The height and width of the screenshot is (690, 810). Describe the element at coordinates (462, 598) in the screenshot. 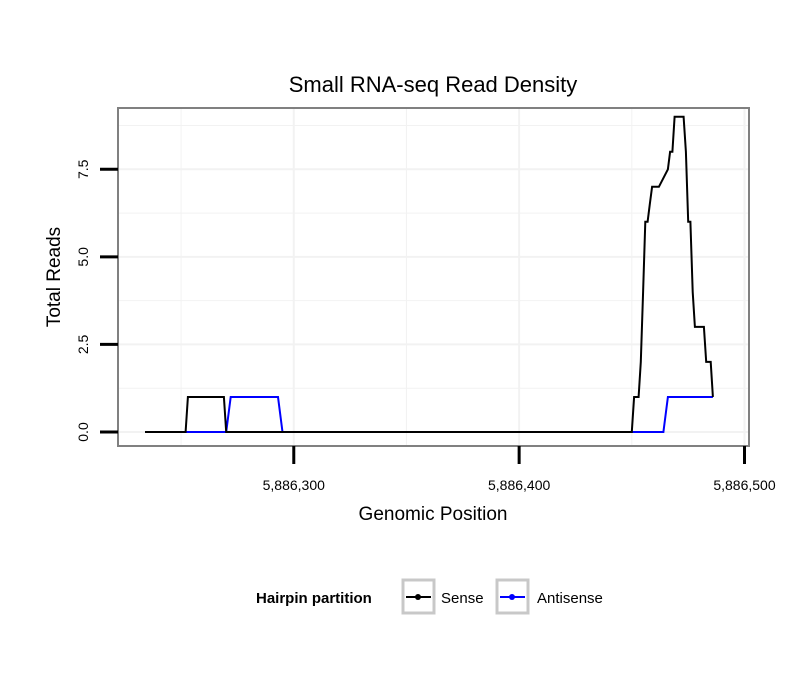

I see `legend-label-sense: Sense` at that location.